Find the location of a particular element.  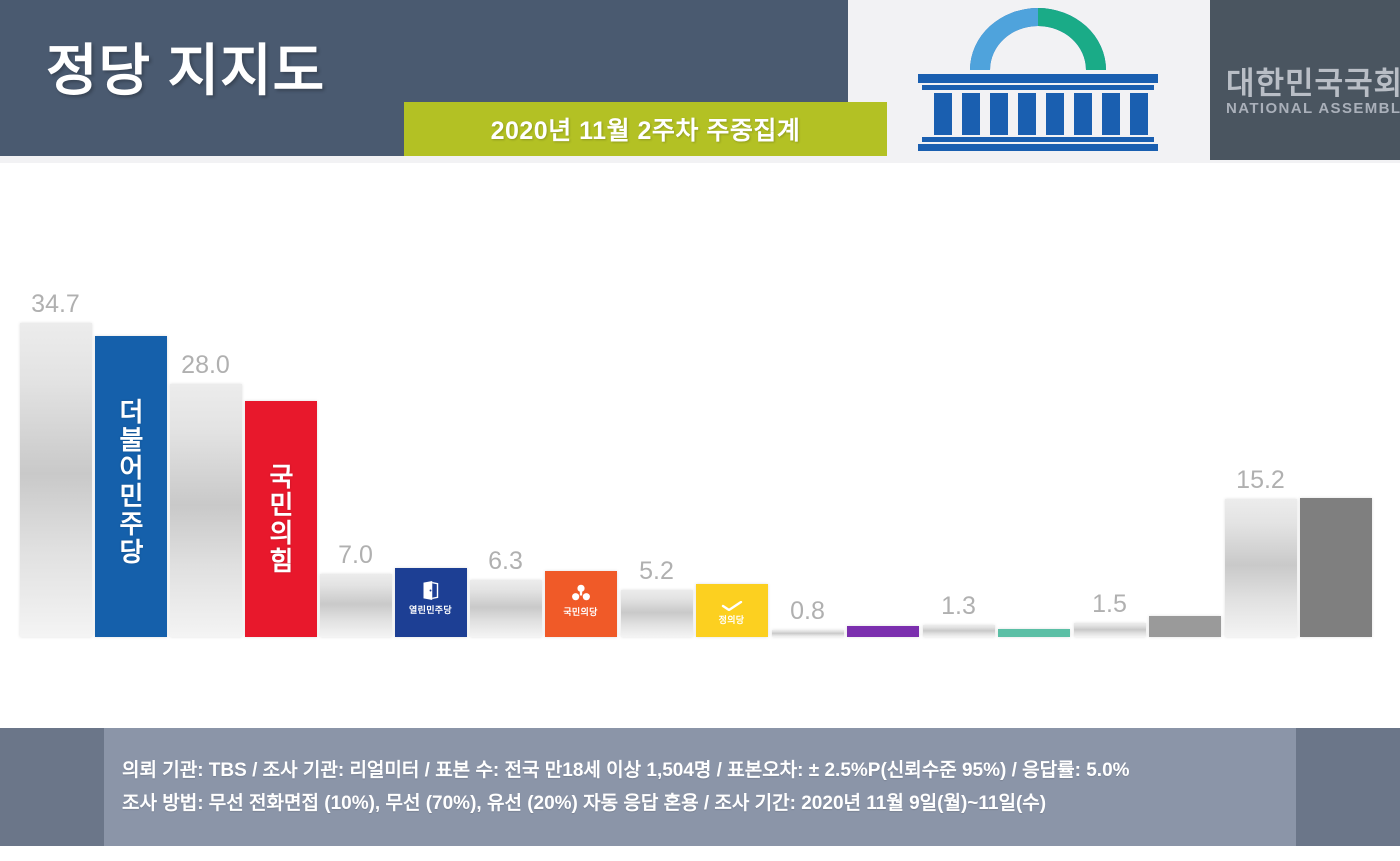

bar-current-week: 7.6열린민주당 is located at coordinates (430, 602).